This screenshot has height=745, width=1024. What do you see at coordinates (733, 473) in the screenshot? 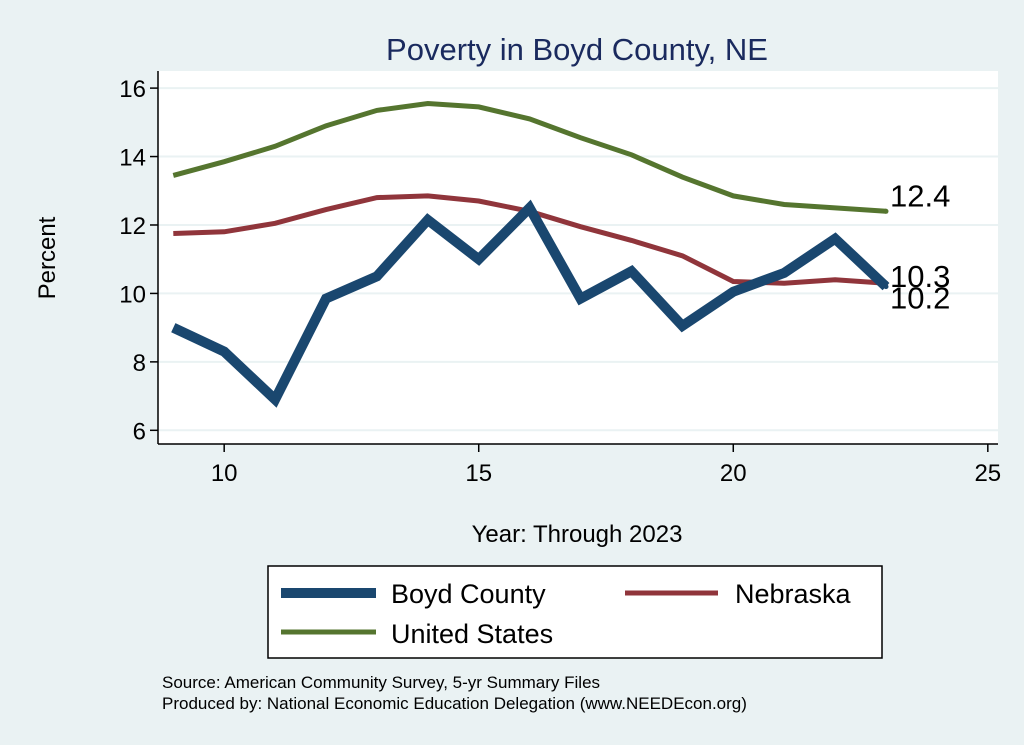
I see `x-tick-label-20: 20` at bounding box center [733, 473].